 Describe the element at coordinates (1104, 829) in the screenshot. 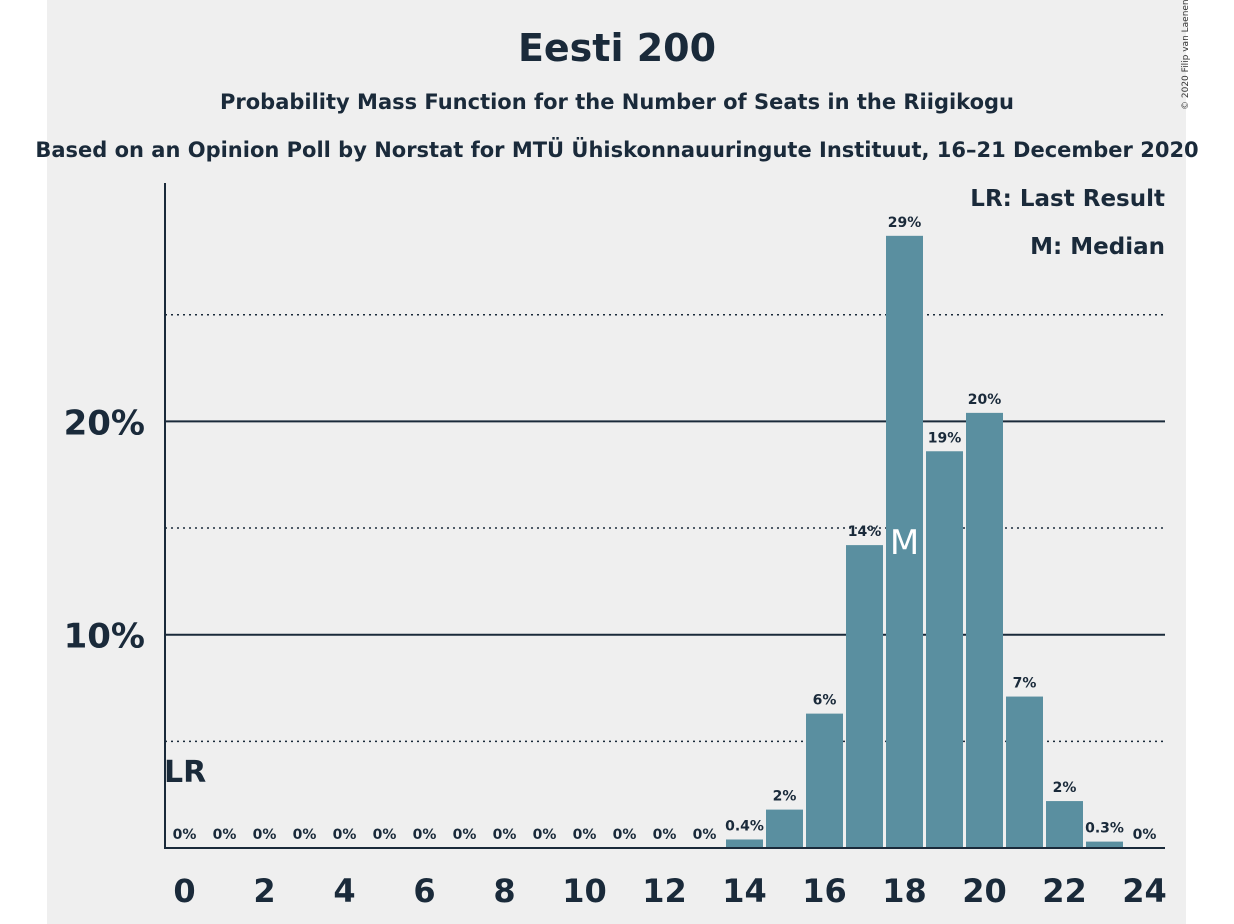

I see `data-label: 0.3%` at that location.